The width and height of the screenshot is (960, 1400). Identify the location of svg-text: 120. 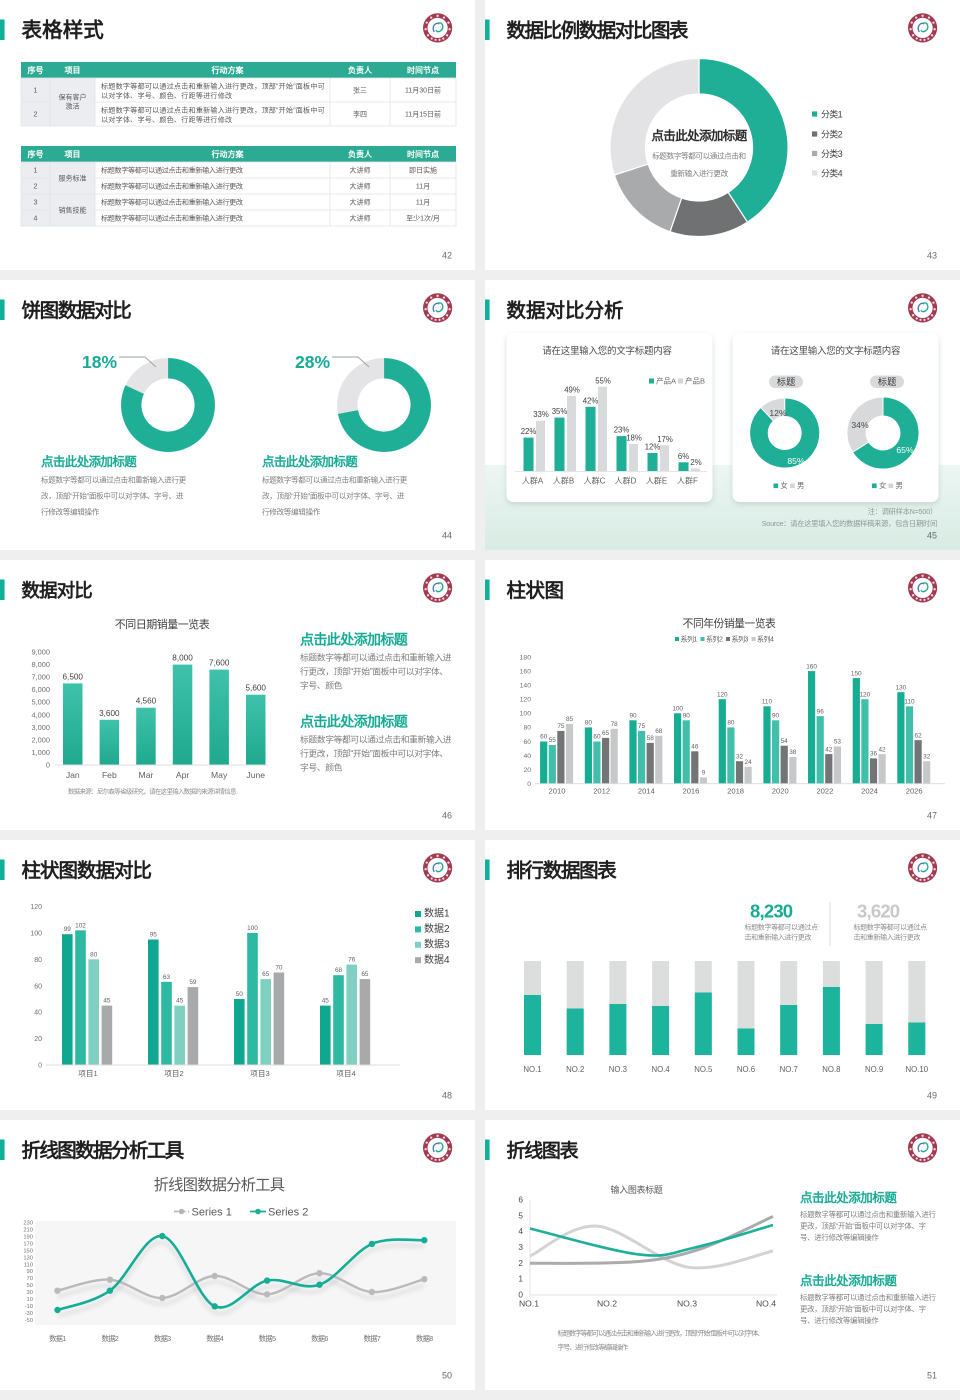
(36, 907).